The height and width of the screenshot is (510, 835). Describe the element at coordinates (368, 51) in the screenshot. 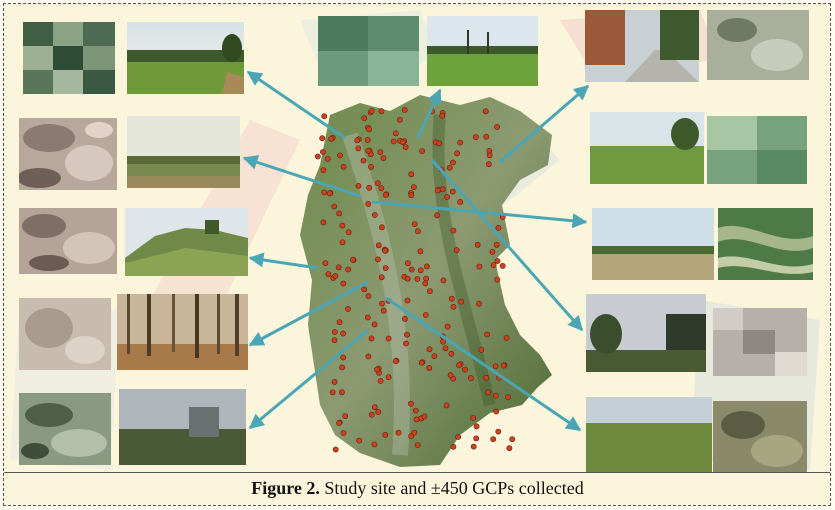

I see `satellite-tile-top-middle` at that location.